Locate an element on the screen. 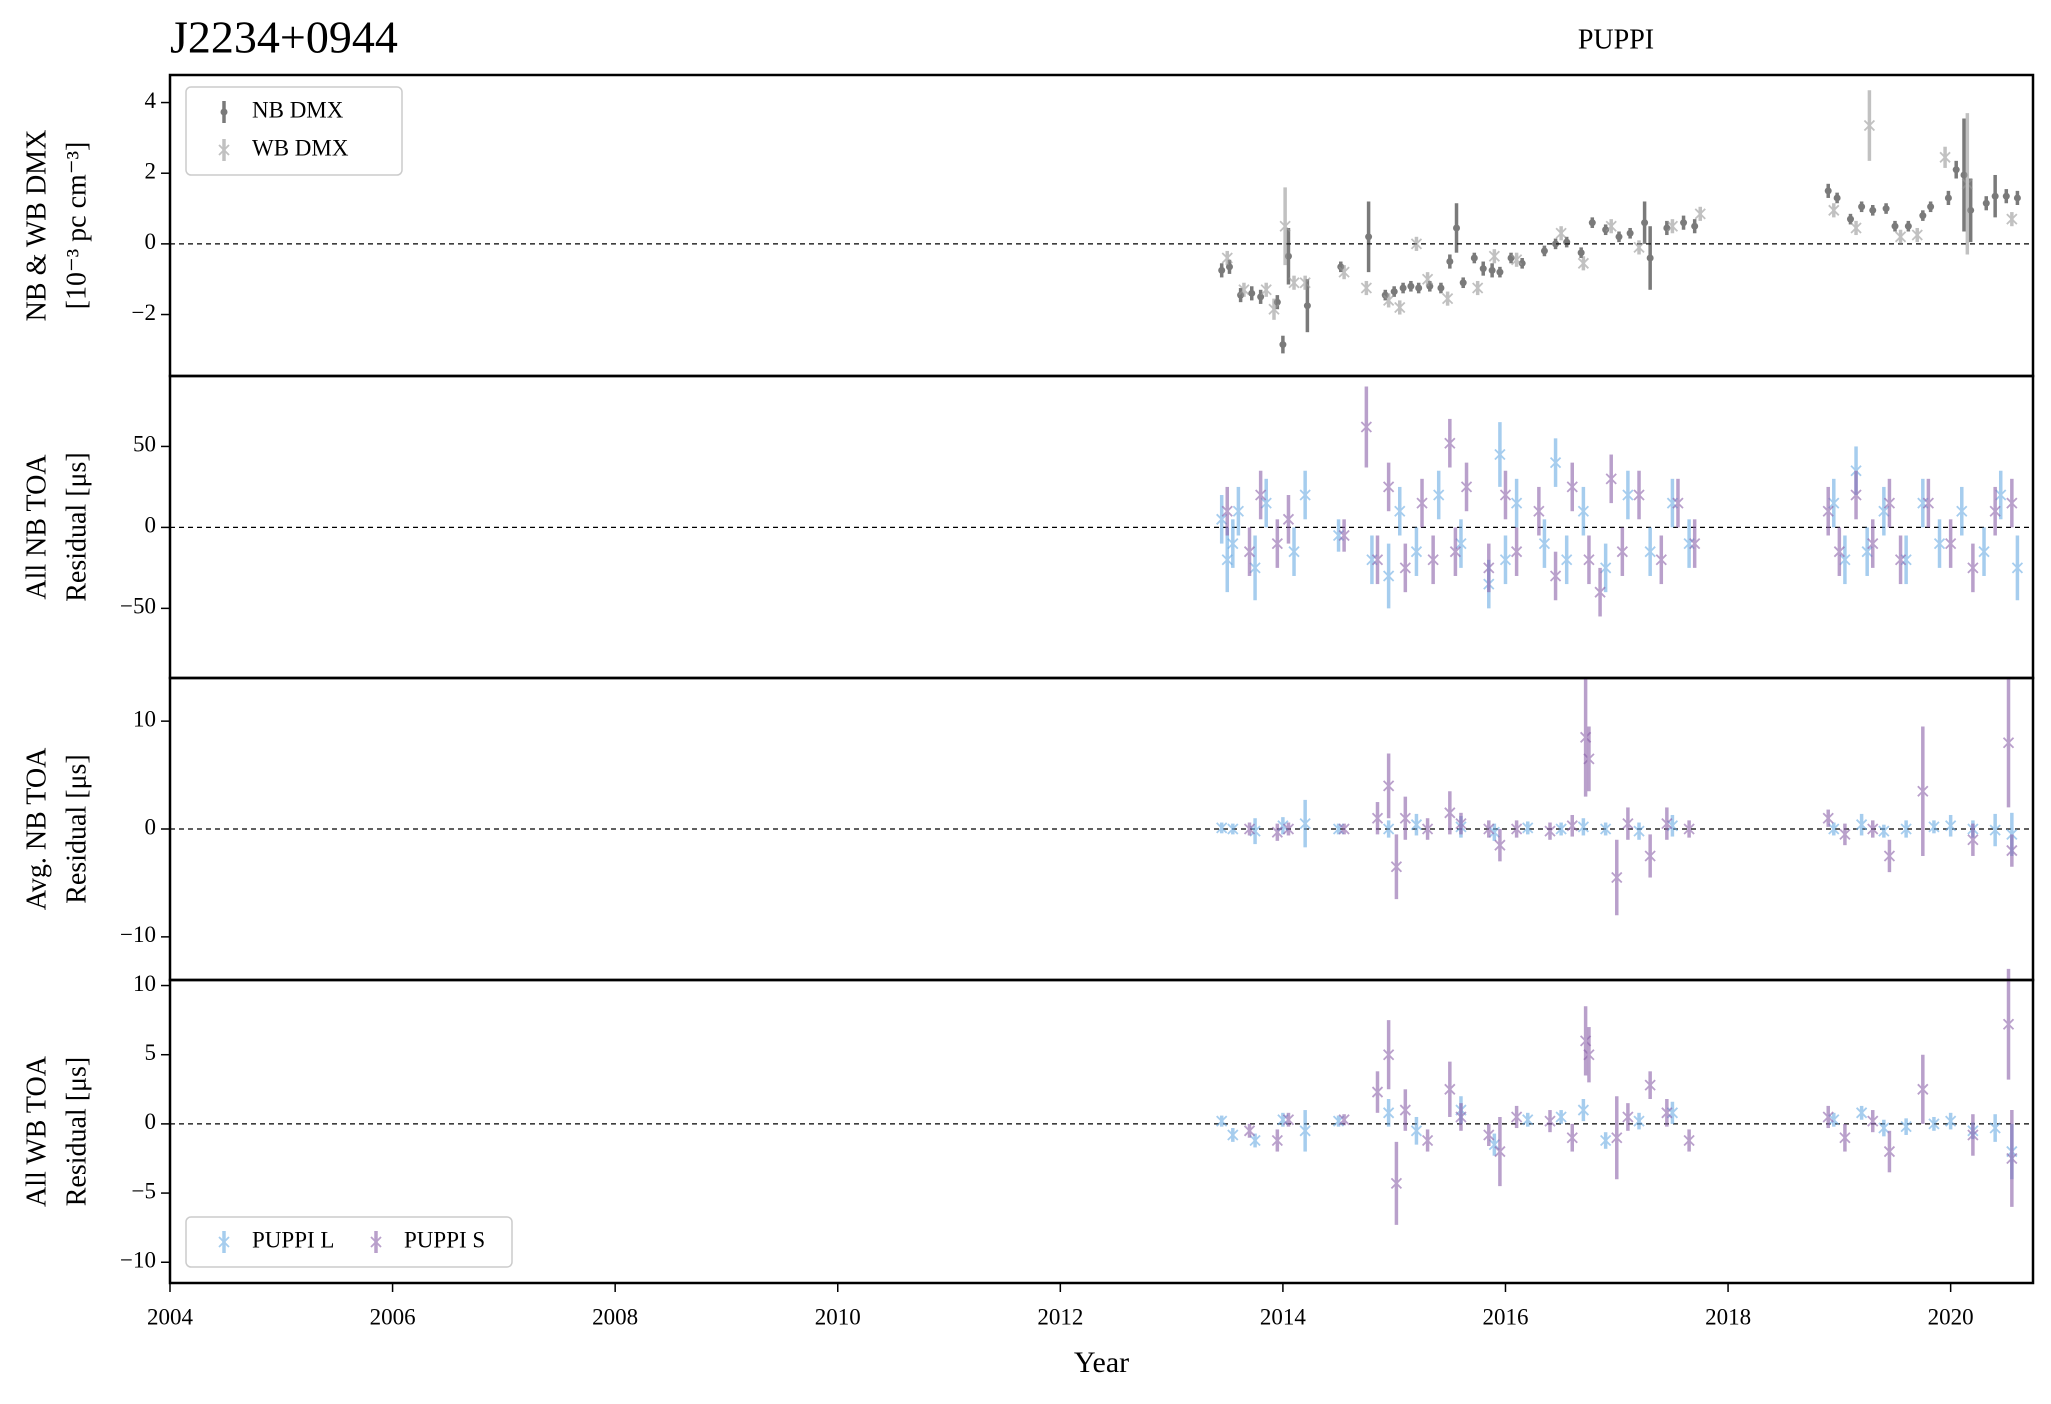  x-tick-label: 2004 is located at coordinates (170, 1316).